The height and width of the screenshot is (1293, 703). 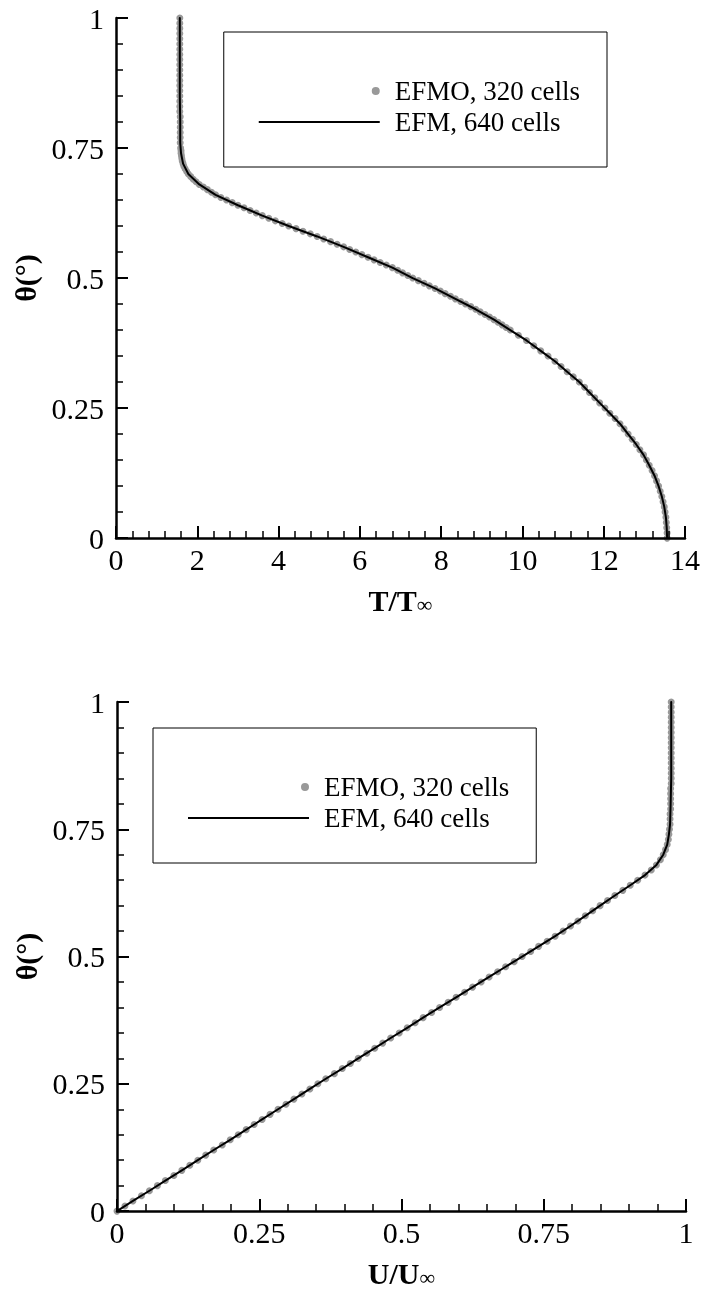 I want to click on x-tick-label: 2, so click(x=197, y=559).